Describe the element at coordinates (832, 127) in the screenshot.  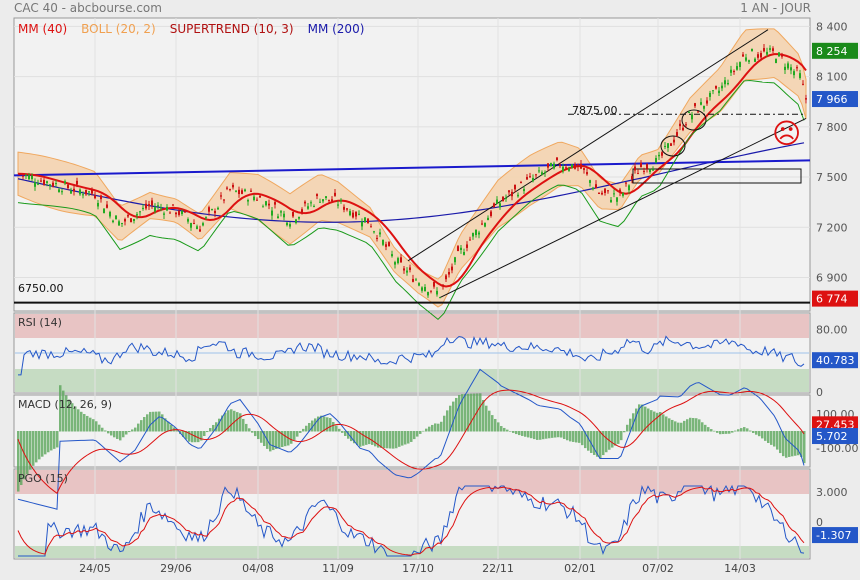
I see `y-tick-label: 7 800` at that location.